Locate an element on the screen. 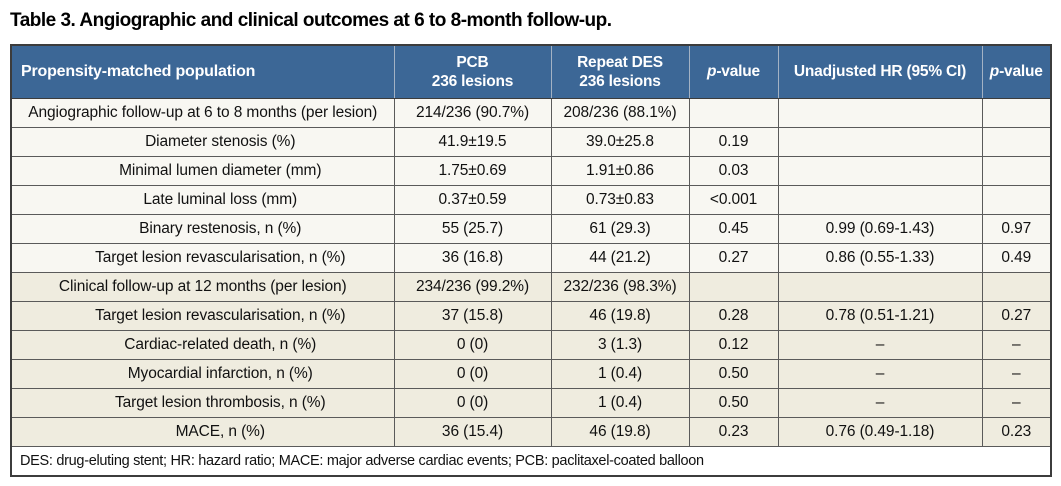 The image size is (1061, 486). cell-hr: 0.86 (0.55-1.33) is located at coordinates (880, 258).